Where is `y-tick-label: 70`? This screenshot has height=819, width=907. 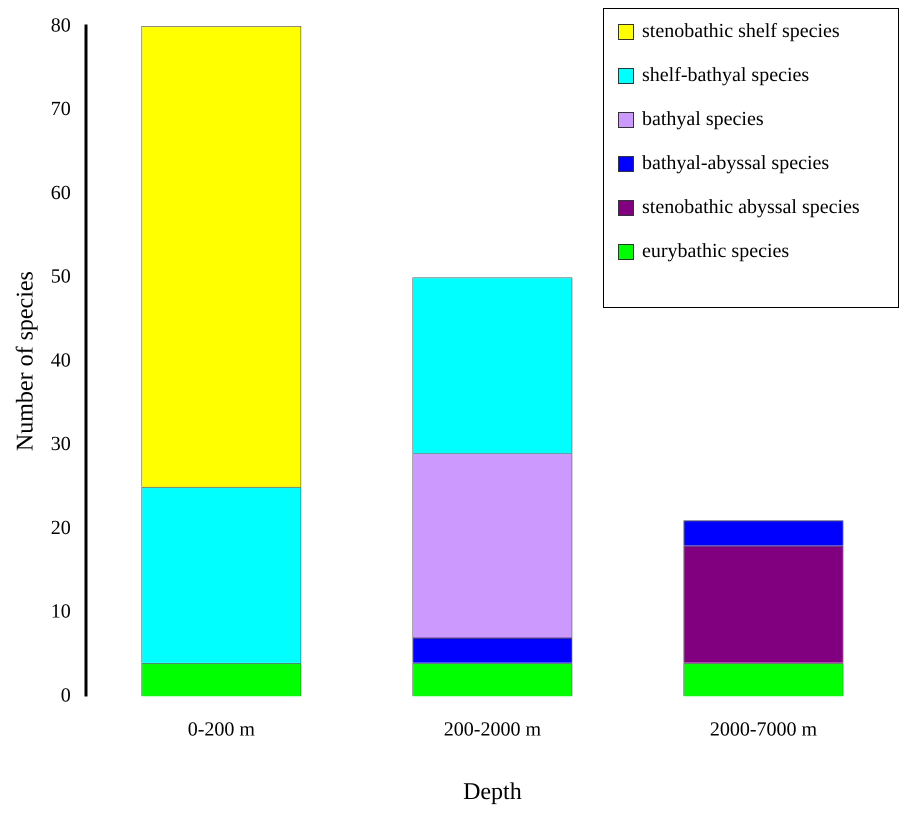 y-tick-label: 70 is located at coordinates (60, 109).